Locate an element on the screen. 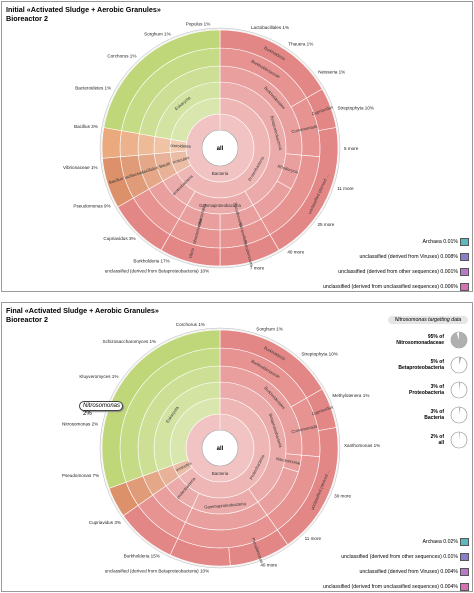 The image size is (474, 593). legend-item: Archaea 0.02% is located at coordinates (441, 542).